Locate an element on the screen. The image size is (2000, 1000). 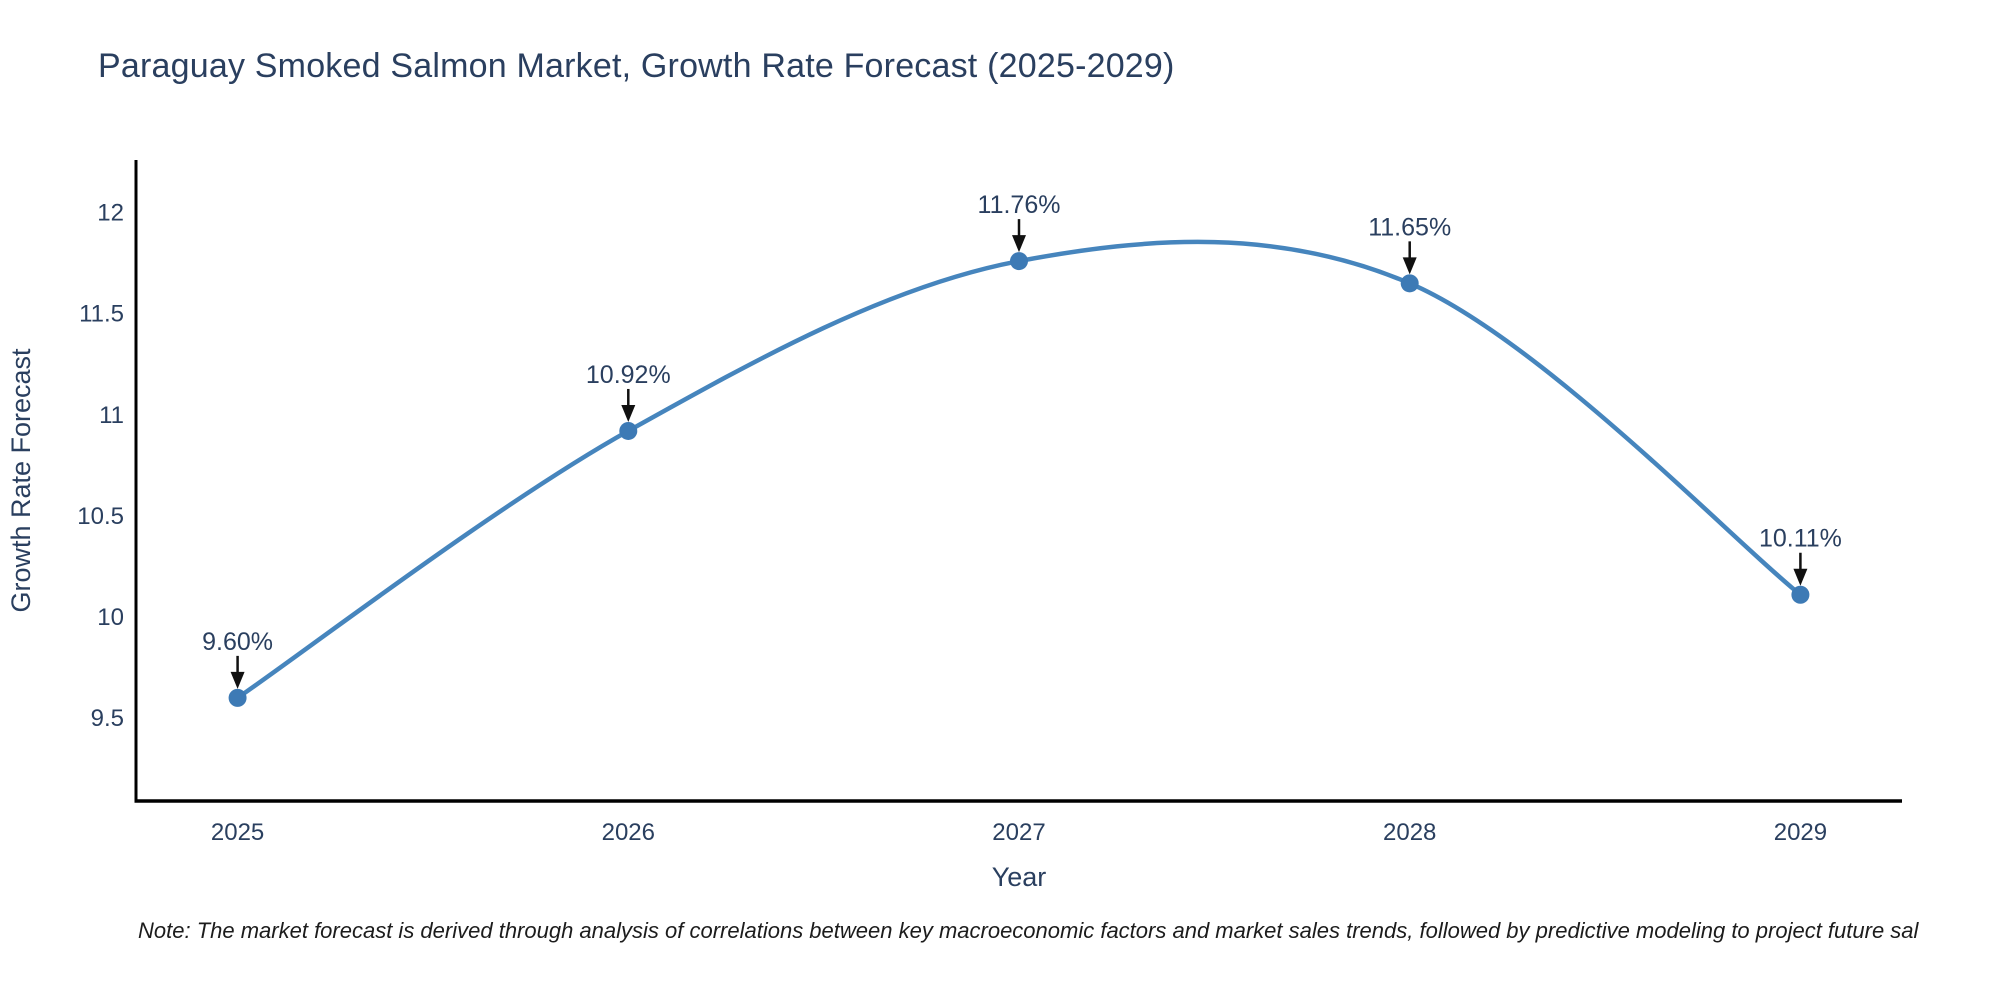
x-axis-title: Year is located at coordinates (1019, 877).